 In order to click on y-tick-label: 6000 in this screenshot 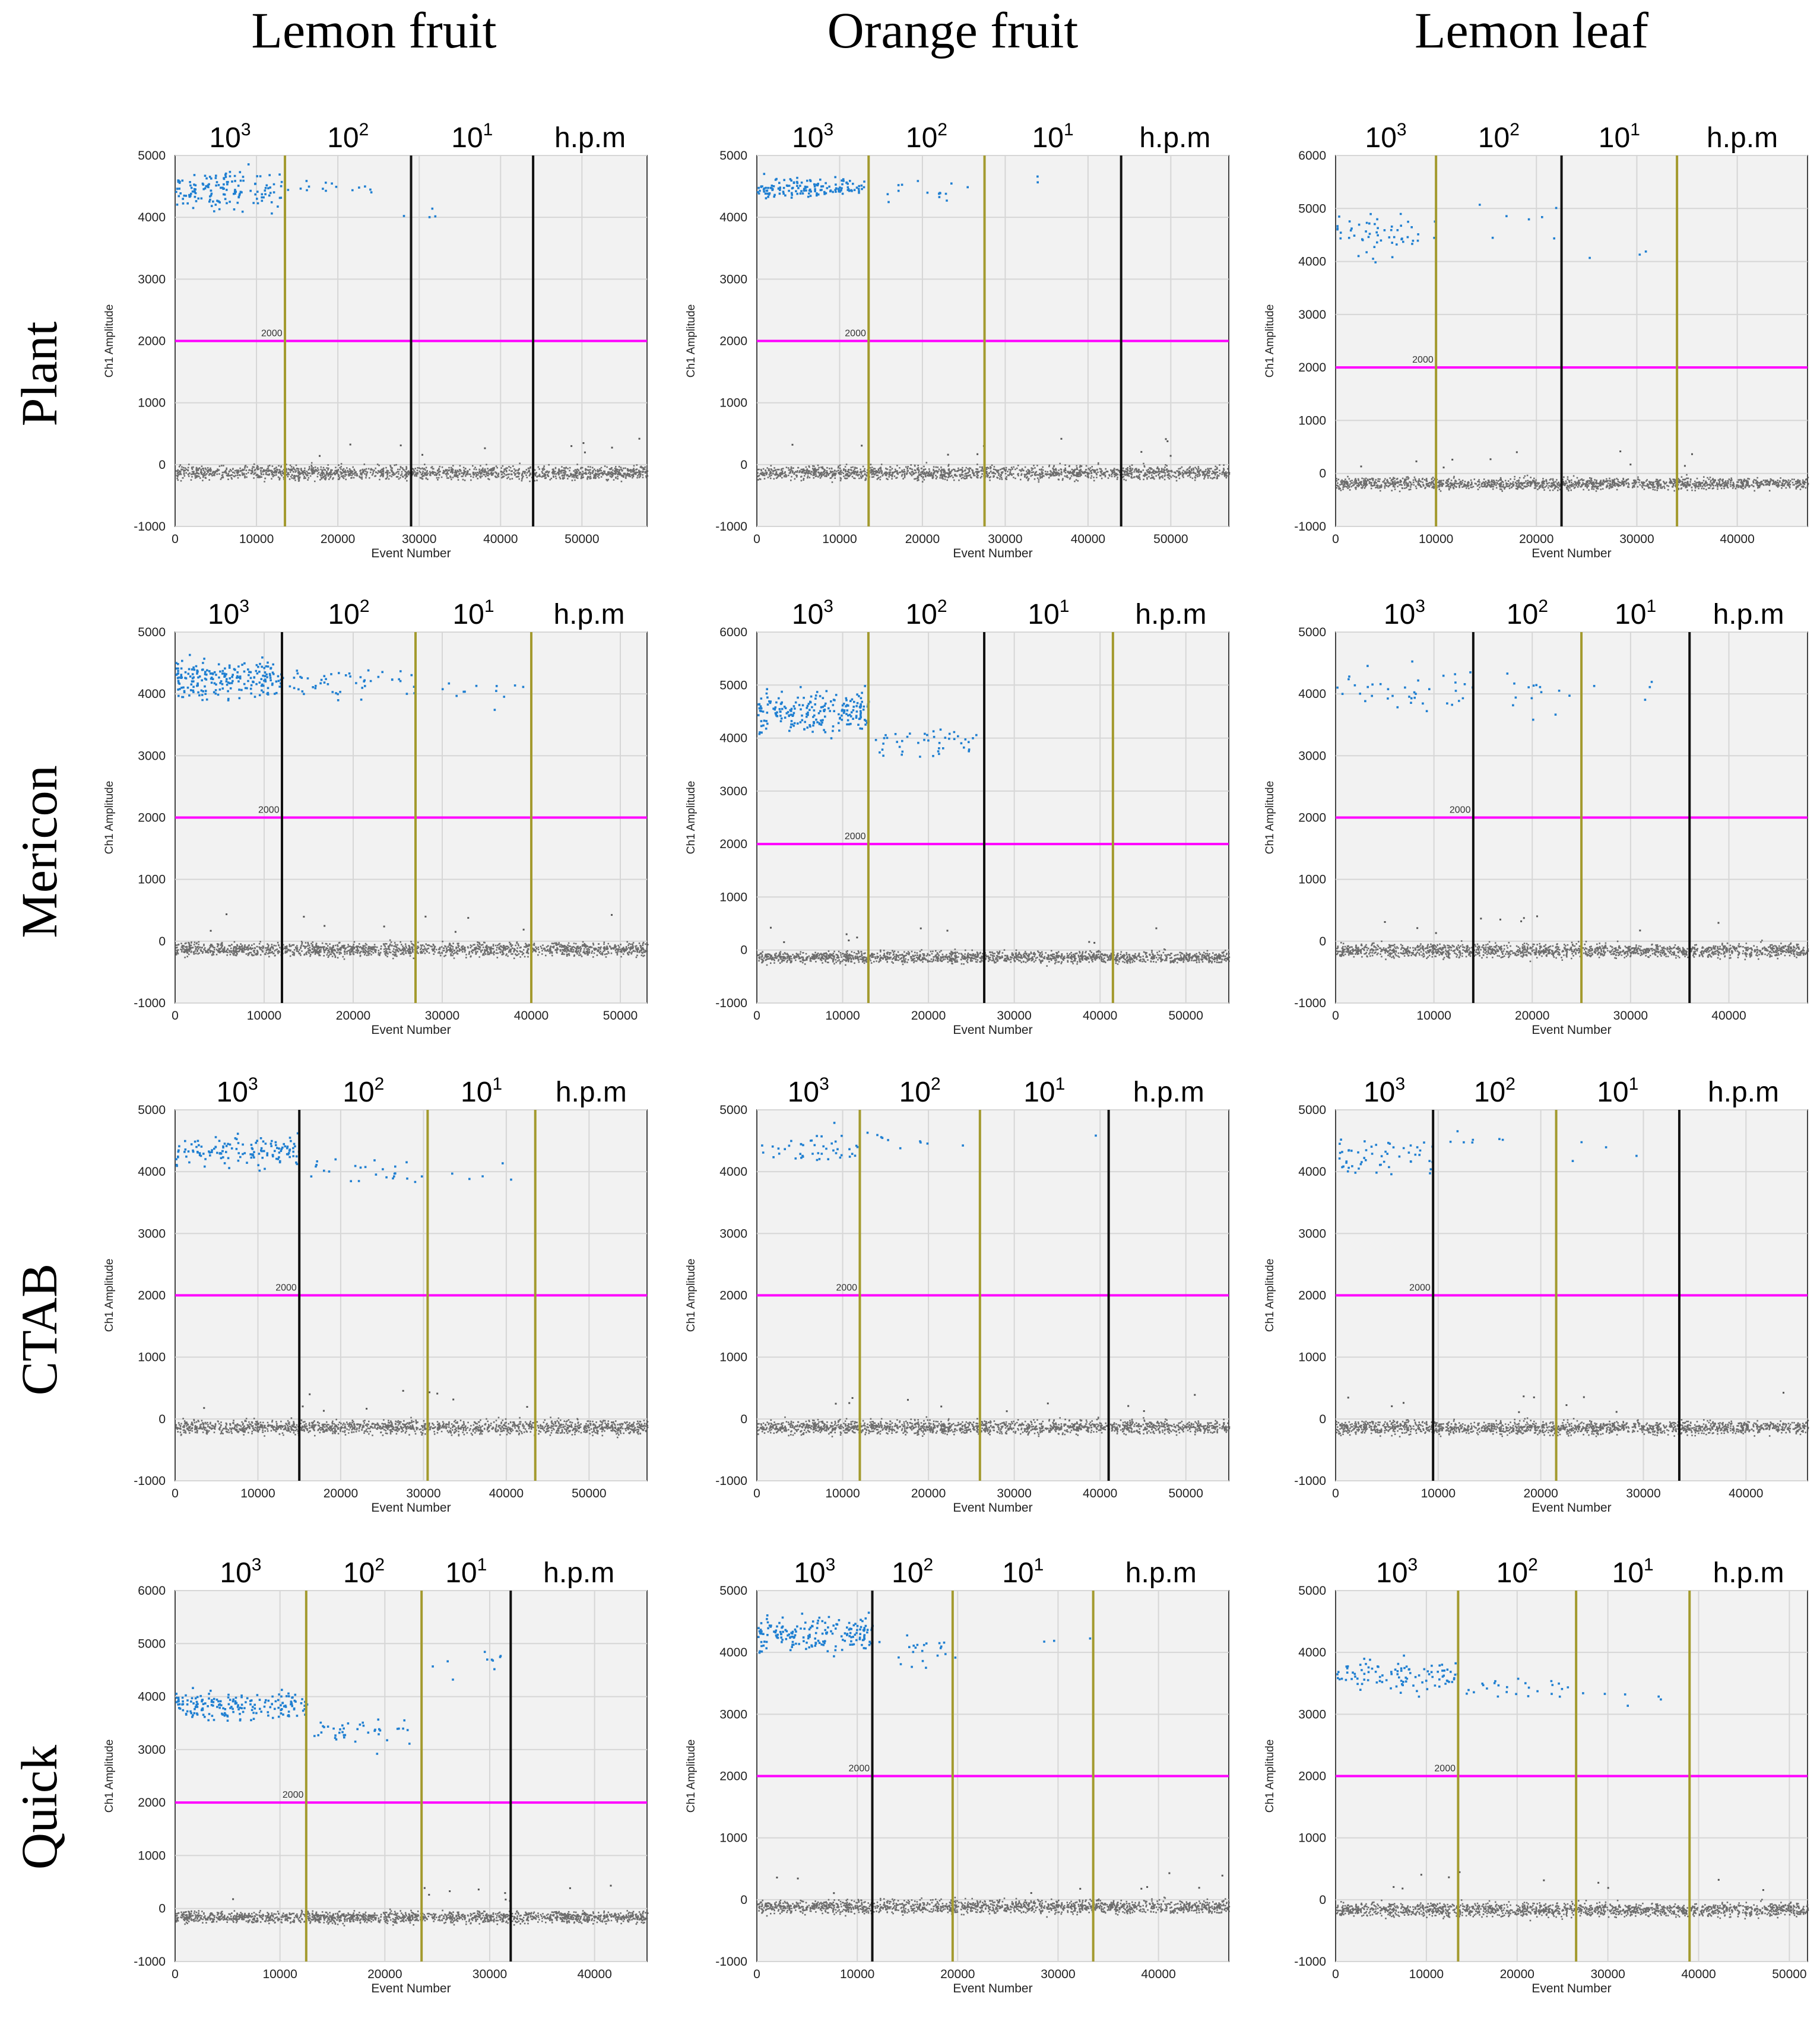, I will do `click(1312, 156)`.